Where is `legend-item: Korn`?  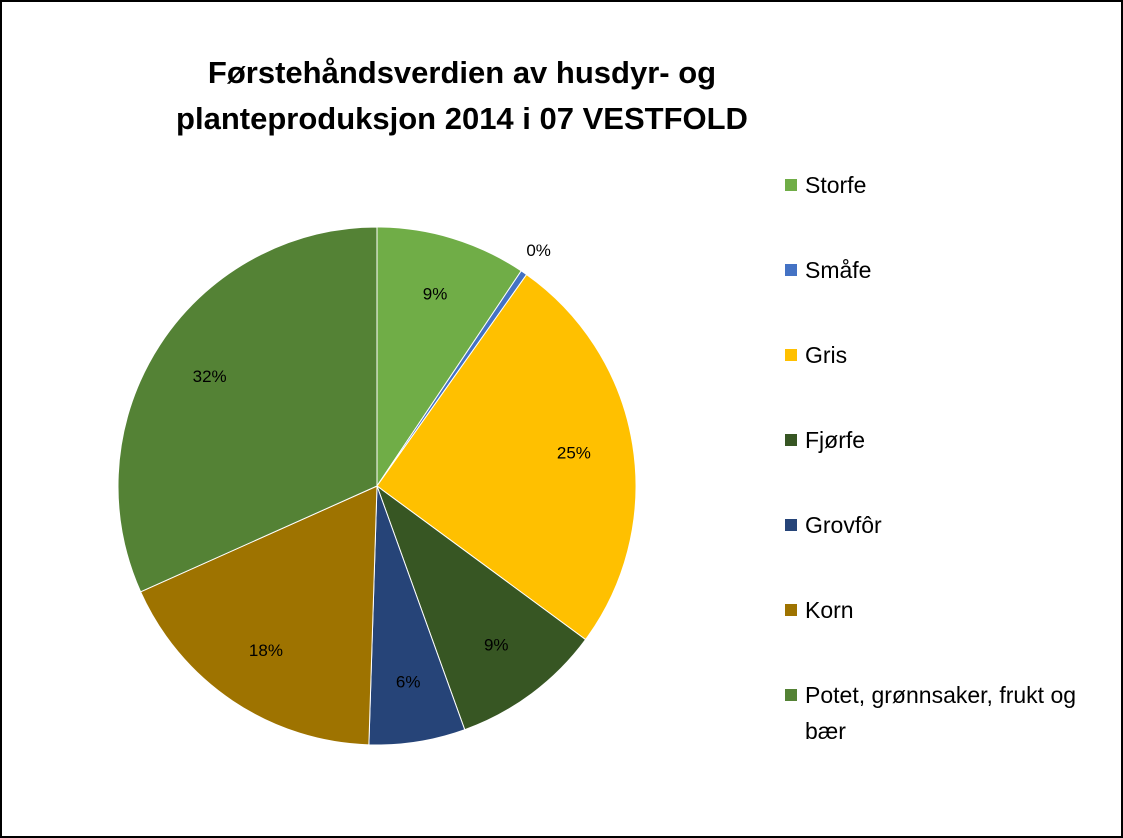 legend-item: Korn is located at coordinates (945, 634).